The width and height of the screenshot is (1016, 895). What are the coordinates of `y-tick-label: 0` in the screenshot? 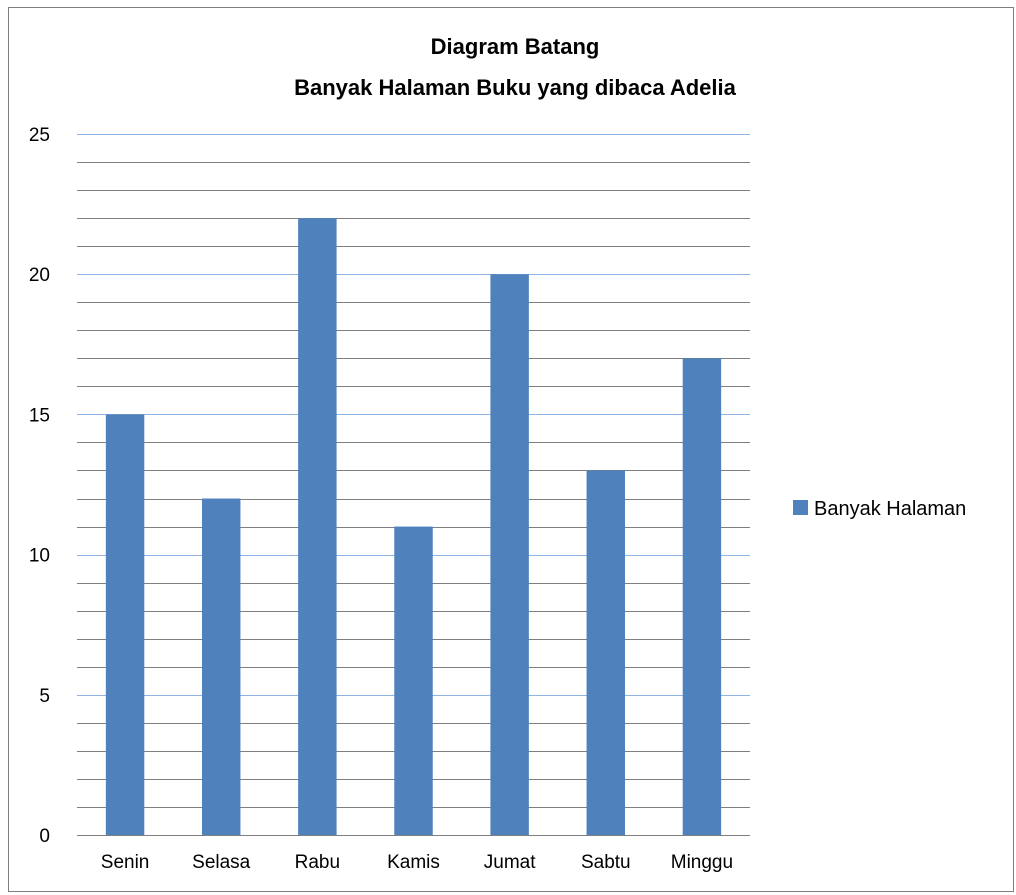 It's located at (44, 836).